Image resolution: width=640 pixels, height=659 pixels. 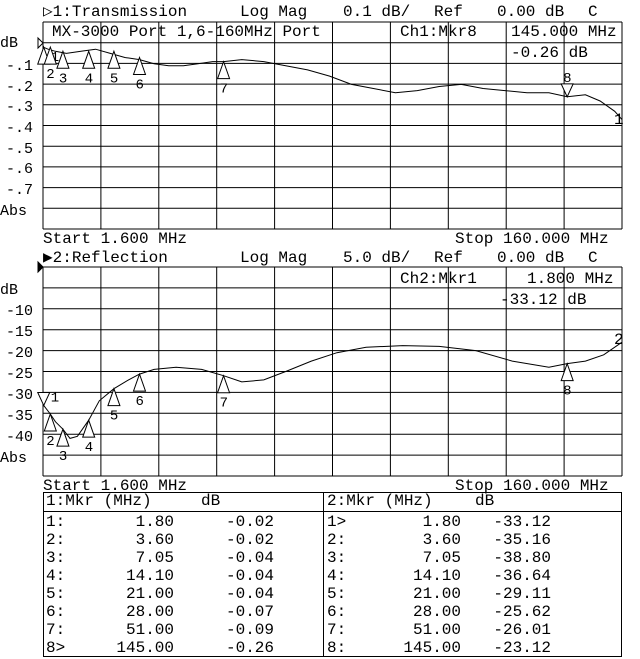 I want to click on table-row: 4: 14.10 -0.04, so click(x=183, y=576).